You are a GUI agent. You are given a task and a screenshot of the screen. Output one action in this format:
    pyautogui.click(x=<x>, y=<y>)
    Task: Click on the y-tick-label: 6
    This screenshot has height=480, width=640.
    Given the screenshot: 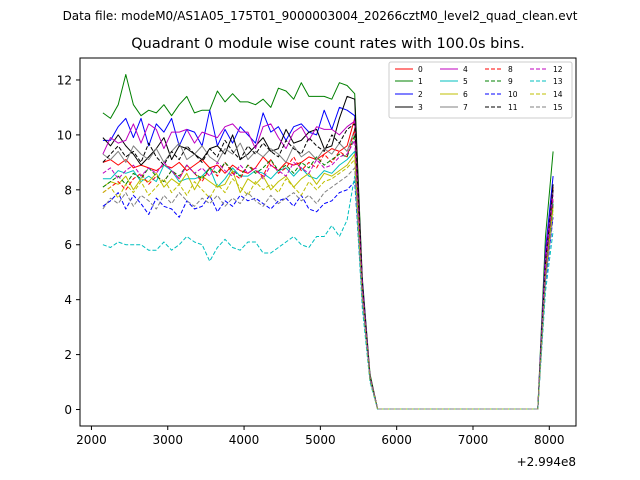 What is the action you would take?
    pyautogui.click(x=68, y=245)
    